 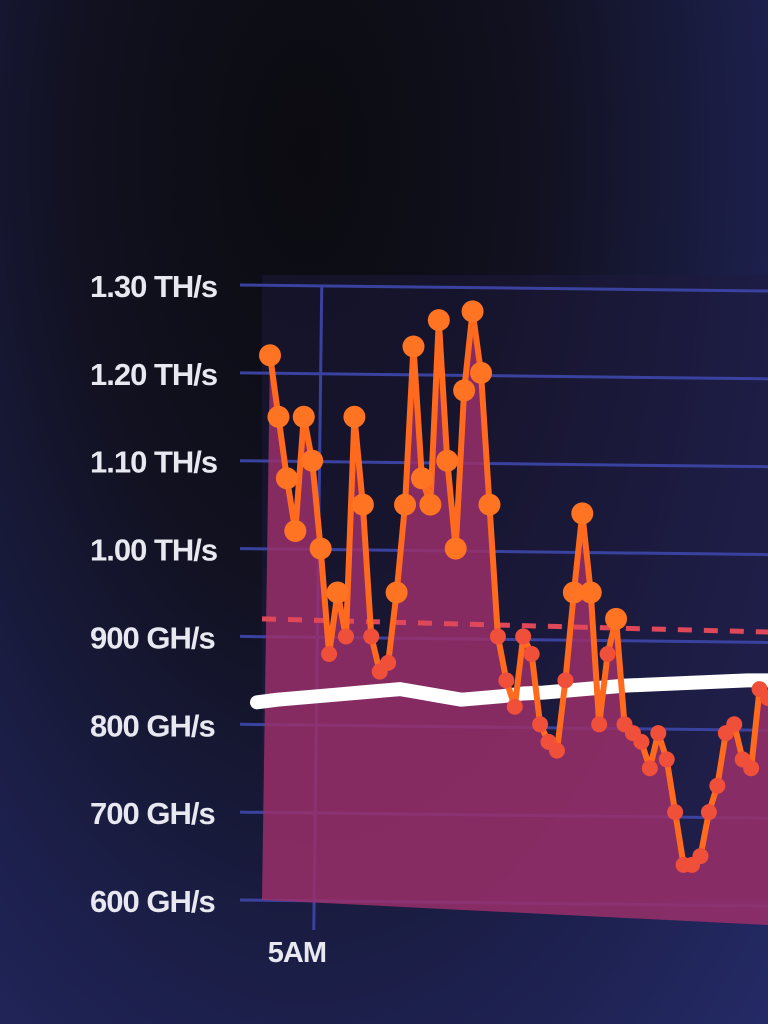 What do you see at coordinates (152, 725) in the screenshot?
I see `y-tick-label: 800 GH/s` at bounding box center [152, 725].